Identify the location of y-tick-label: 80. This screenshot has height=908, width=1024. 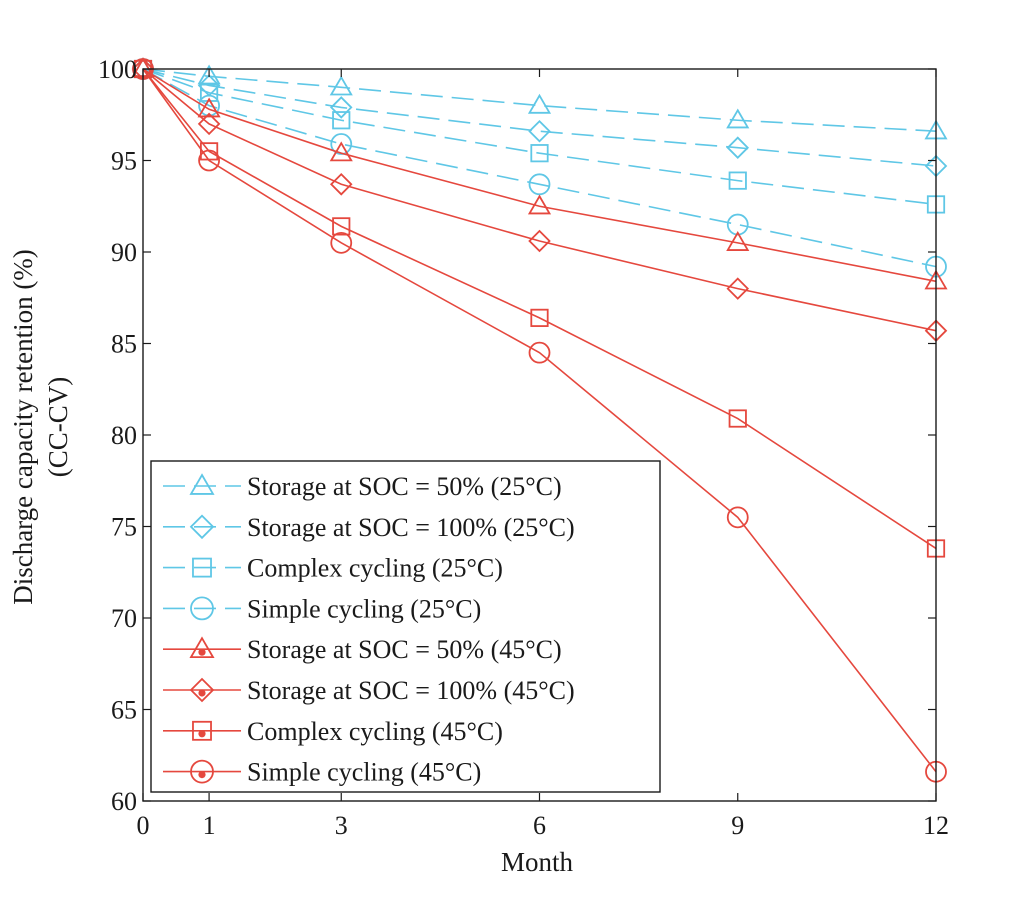
(124, 435).